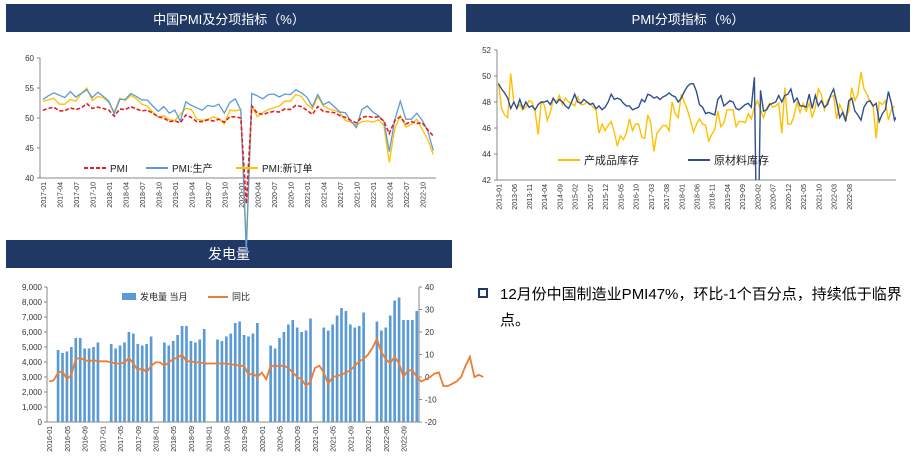 Image resolution: width=915 pixels, height=464 pixels. What do you see at coordinates (530, 196) in the screenshot?
I see `inventory-x-tick-label: 2013-11` at bounding box center [530, 196].